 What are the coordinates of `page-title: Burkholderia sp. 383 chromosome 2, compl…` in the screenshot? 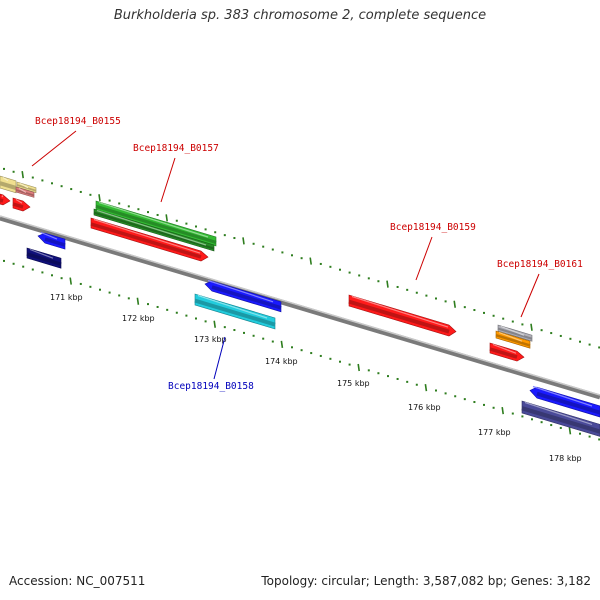 It's located at (300, 15).